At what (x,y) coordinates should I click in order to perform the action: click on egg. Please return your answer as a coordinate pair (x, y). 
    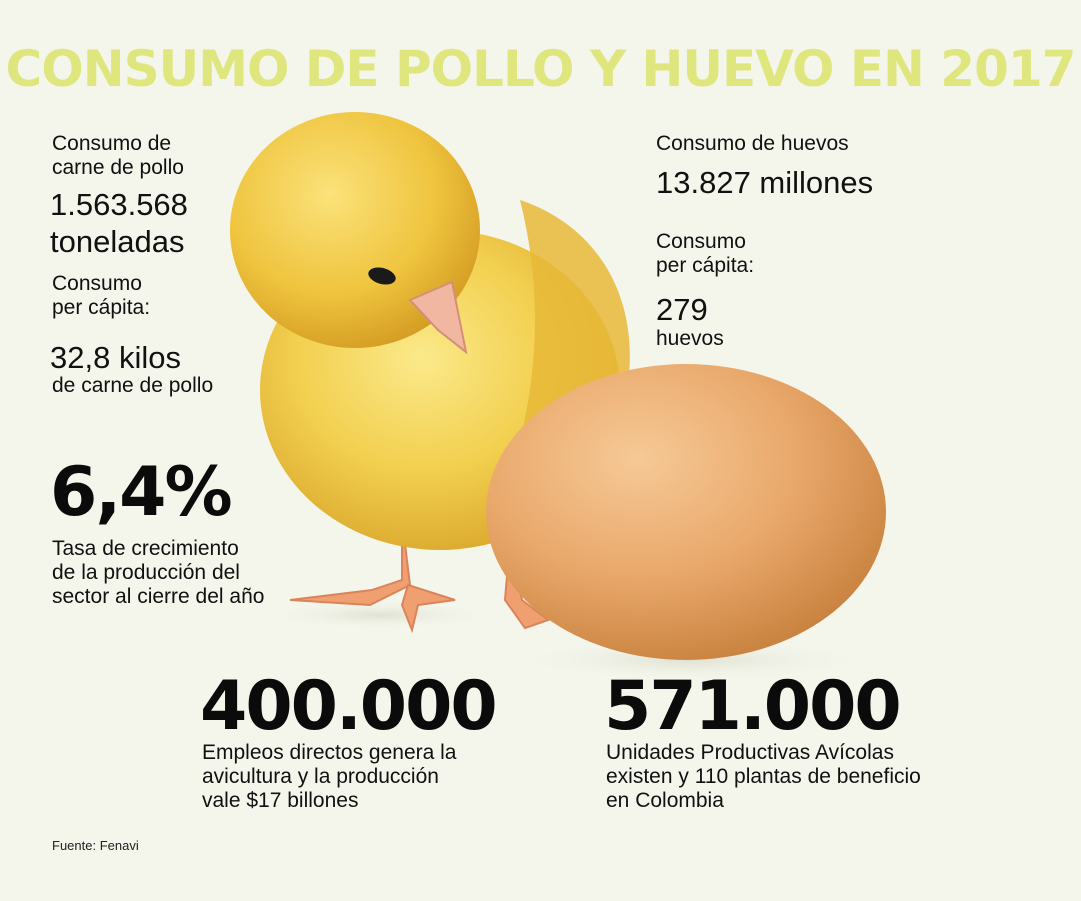
    Looking at the image, I should click on (686, 512).